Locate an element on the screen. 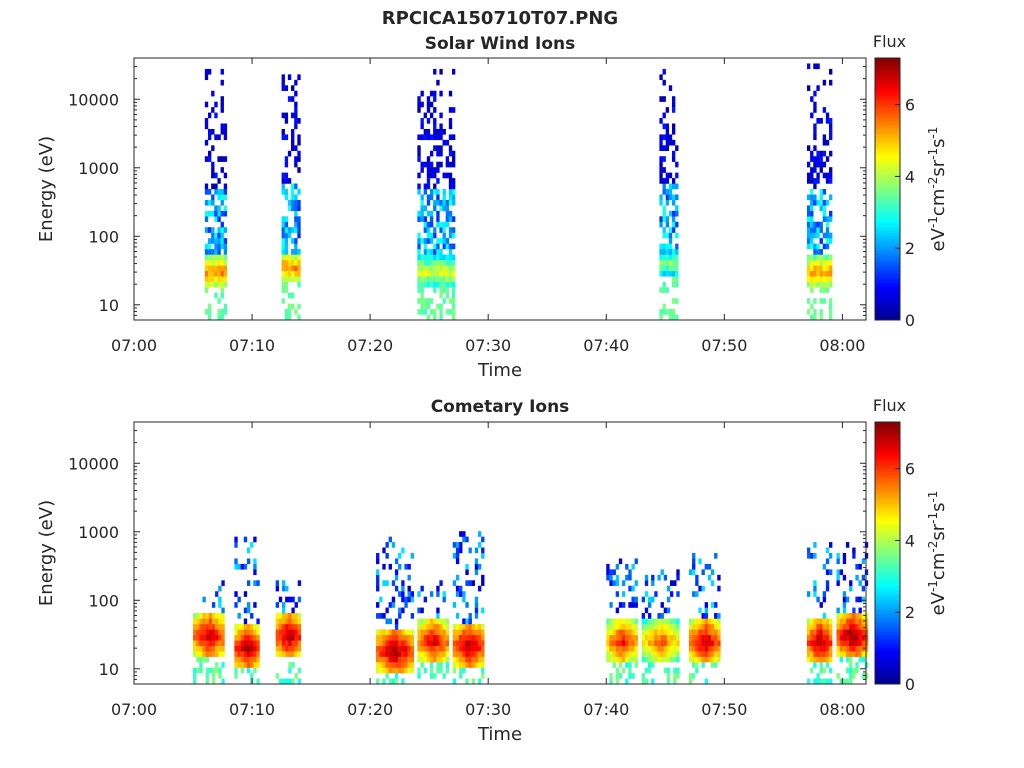  colorbar-tick-label: 6 is located at coordinates (910, 105).